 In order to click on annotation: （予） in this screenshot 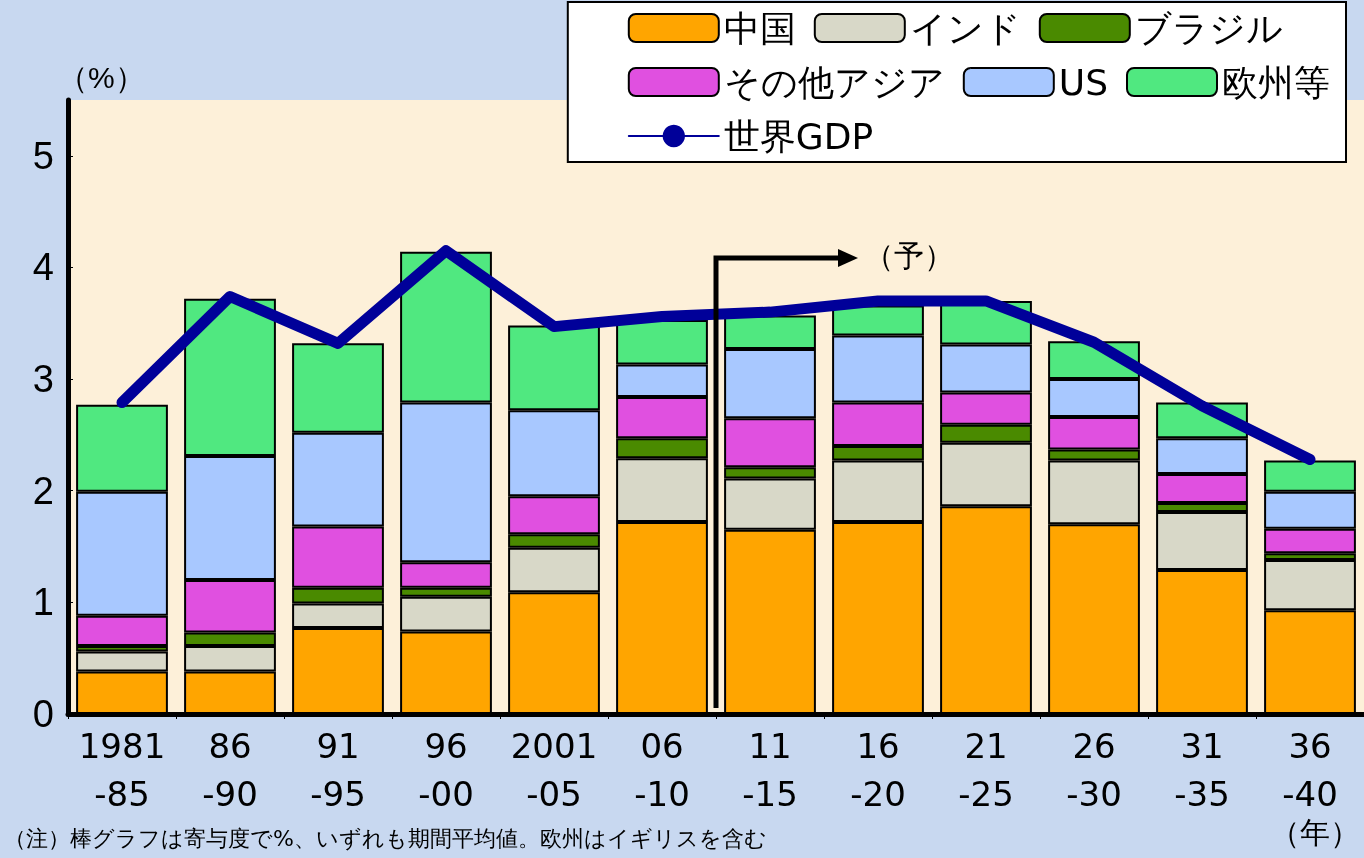, I will do `click(909, 256)`.